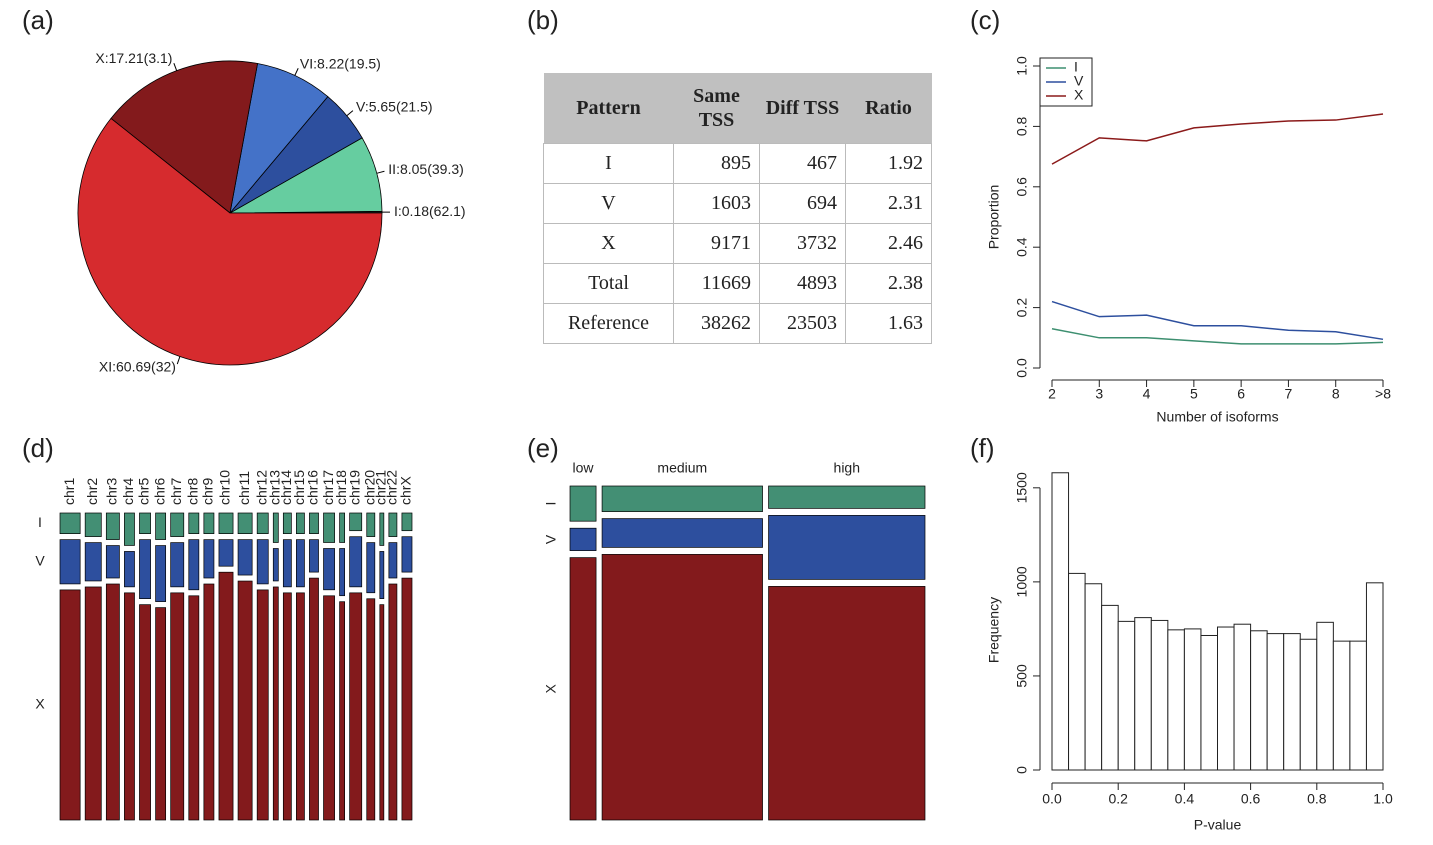 This screenshot has width=1433, height=845. Describe the element at coordinates (274, 487) in the screenshot. I see `column-label: chr13` at that location.